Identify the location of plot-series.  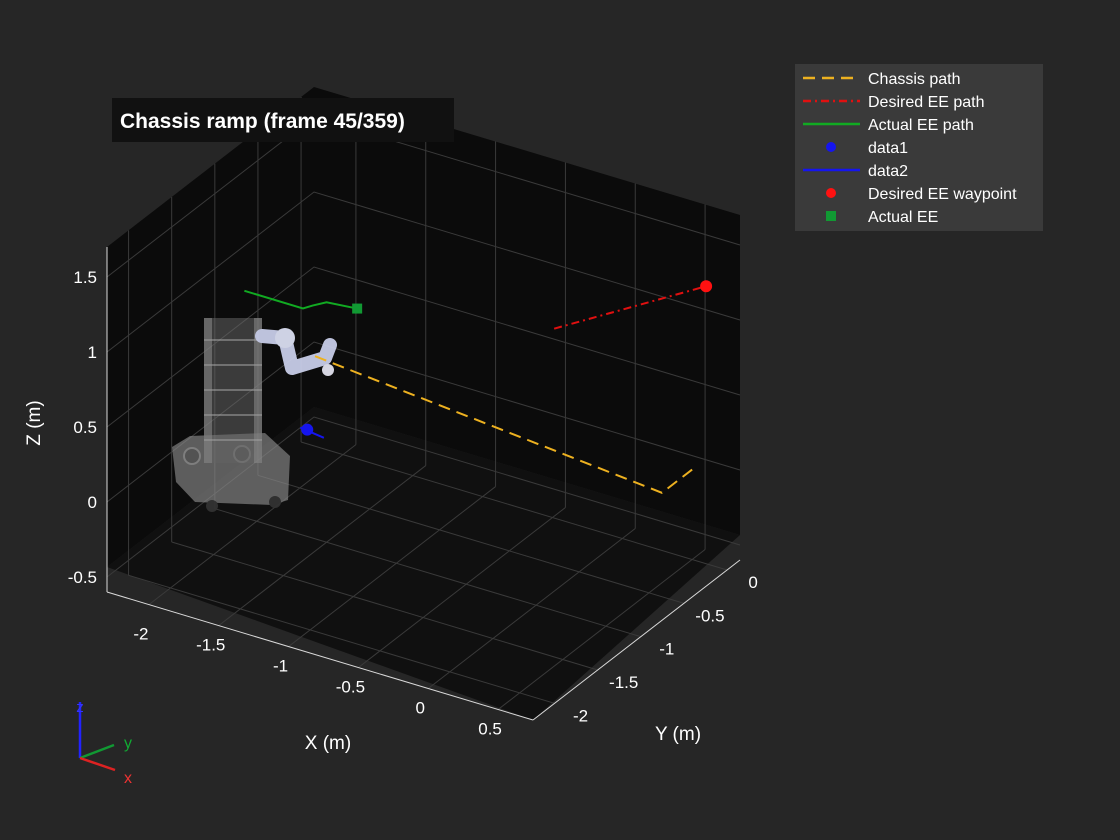
(478, 387).